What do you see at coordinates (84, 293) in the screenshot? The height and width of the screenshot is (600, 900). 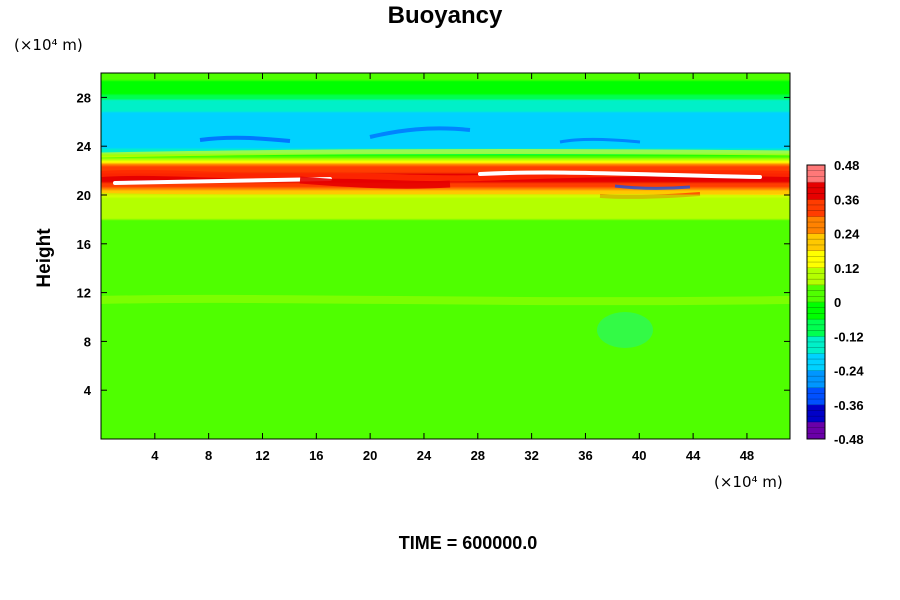 I see `y-tick-label: 12` at bounding box center [84, 293].